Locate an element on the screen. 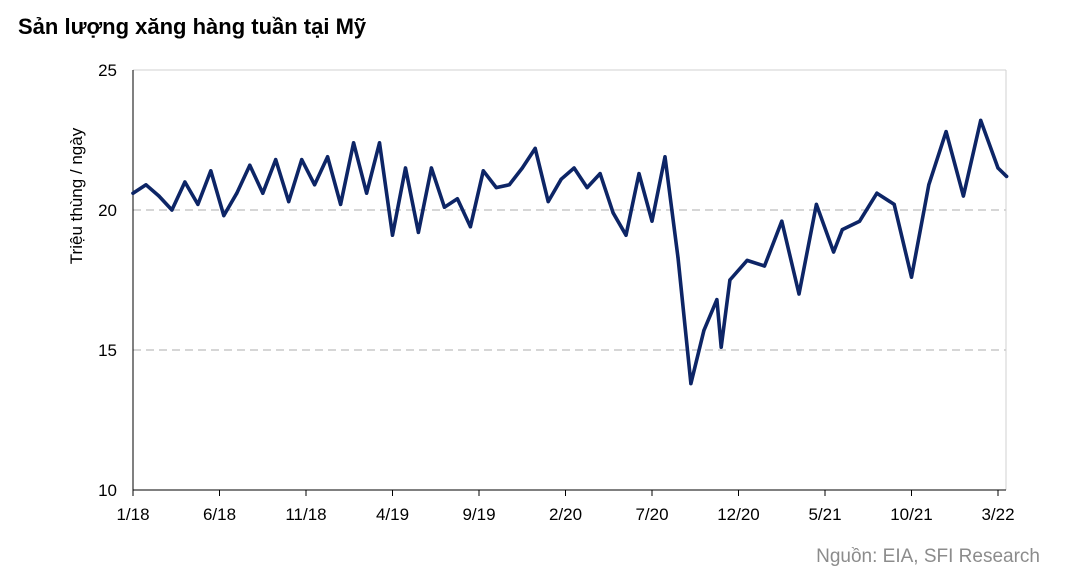  source-note: Nguồn: EIA, SFI Research is located at coordinates (928, 556).